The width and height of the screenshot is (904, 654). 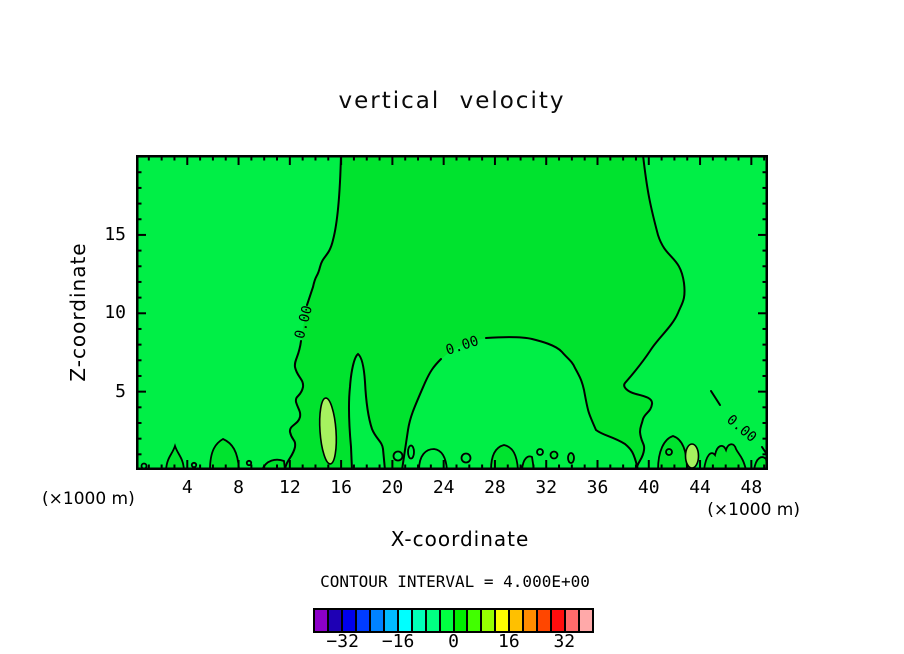 What do you see at coordinates (495, 487) in the screenshot?
I see `x-tick-label: 28` at bounding box center [495, 487].